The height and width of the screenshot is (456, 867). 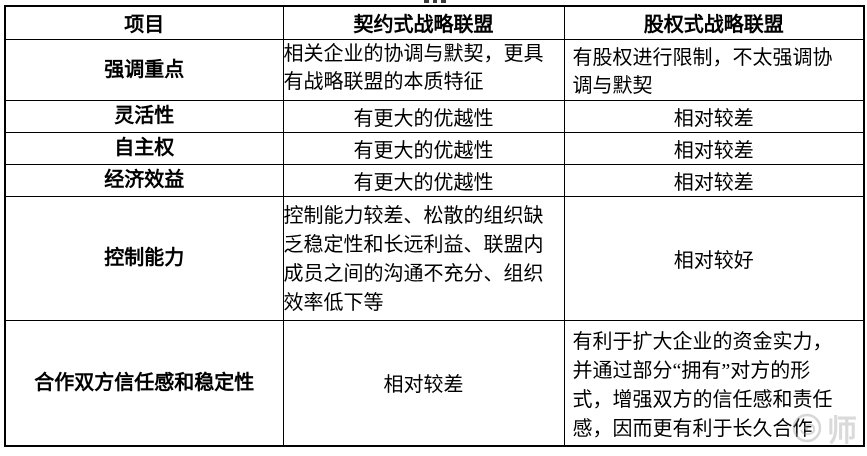 I want to click on table-row-economic-benefit: 经济效益 有更大的优越性 相对较差, so click(x=434, y=180).